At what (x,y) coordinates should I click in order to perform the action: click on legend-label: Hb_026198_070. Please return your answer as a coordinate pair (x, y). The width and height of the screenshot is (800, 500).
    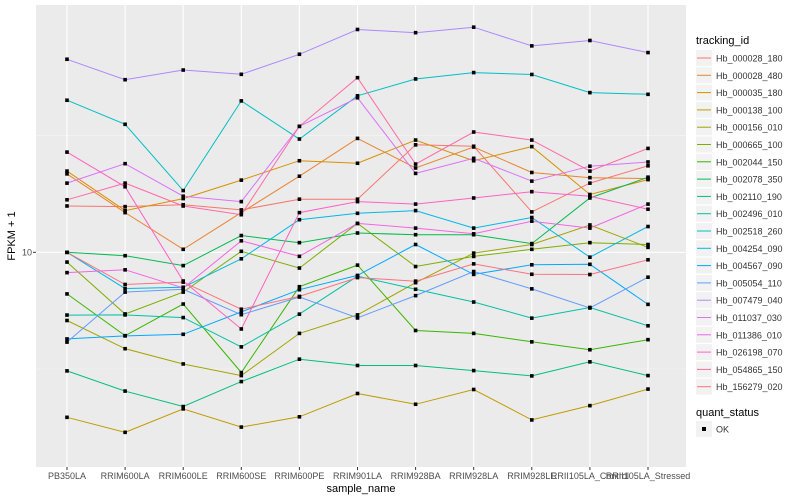
    Looking at the image, I should click on (749, 353).